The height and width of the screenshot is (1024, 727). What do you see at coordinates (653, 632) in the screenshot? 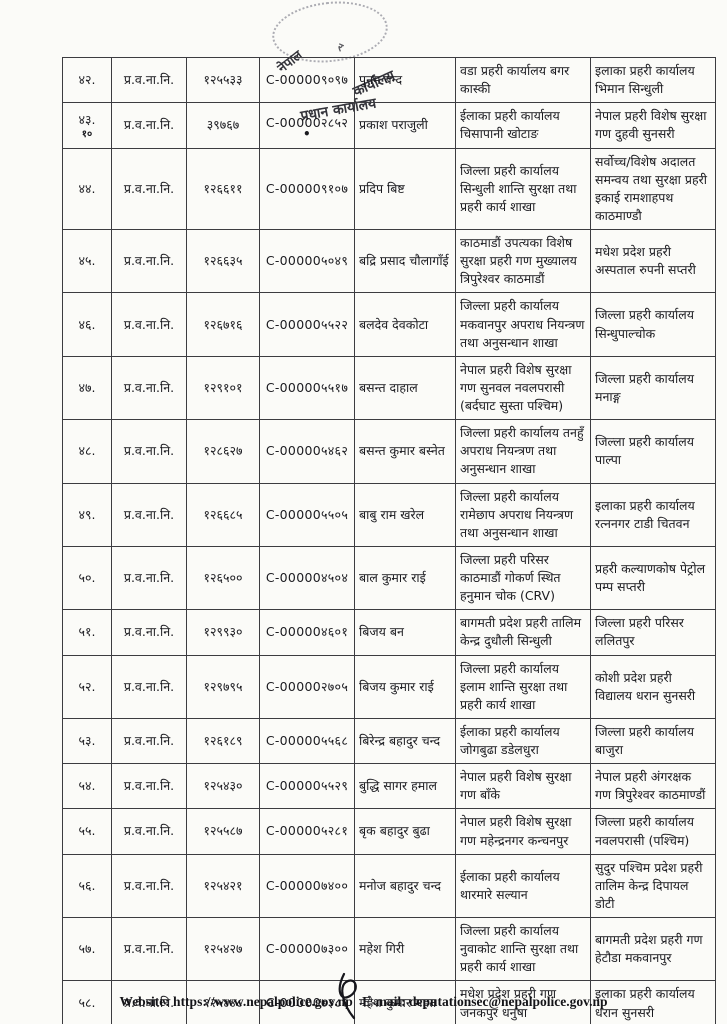
I see `transfer-office-cell: जिल्ला प्रहरी परिसर ललितपुर` at bounding box center [653, 632].